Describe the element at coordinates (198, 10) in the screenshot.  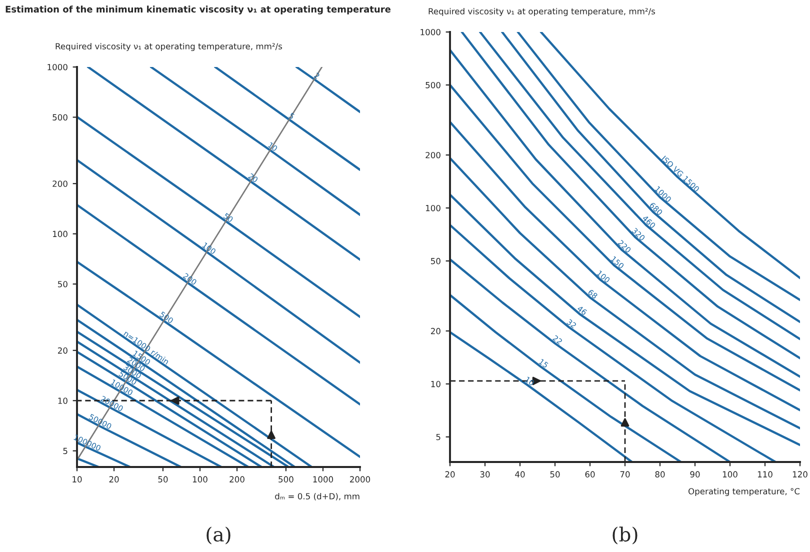
I see `chart-title: Estimation of the minimum kinematic viscosity ν₁ at operating temperature` at that location.